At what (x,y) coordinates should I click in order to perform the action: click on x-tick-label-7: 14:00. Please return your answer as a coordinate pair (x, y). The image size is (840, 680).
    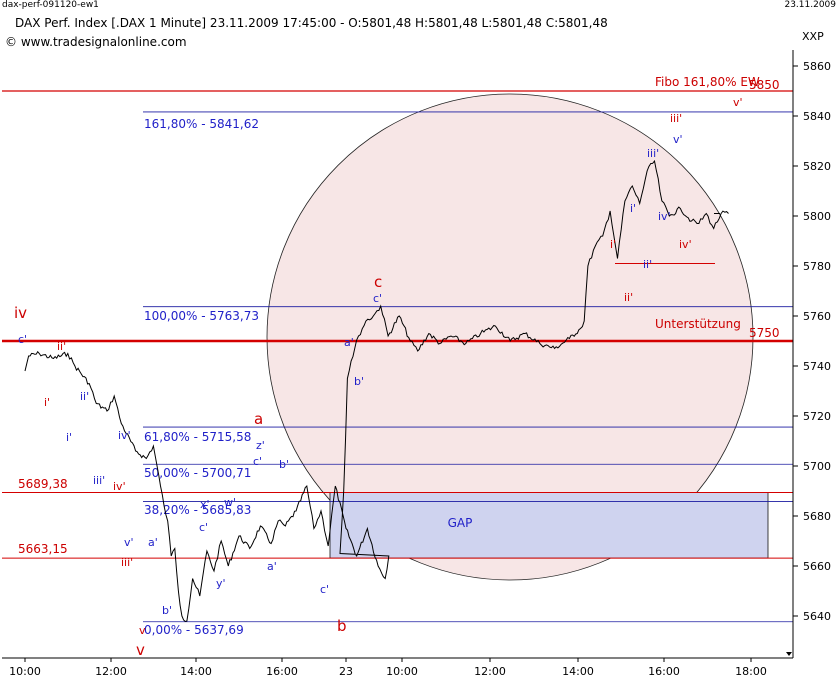
    Looking at the image, I should click on (578, 671).